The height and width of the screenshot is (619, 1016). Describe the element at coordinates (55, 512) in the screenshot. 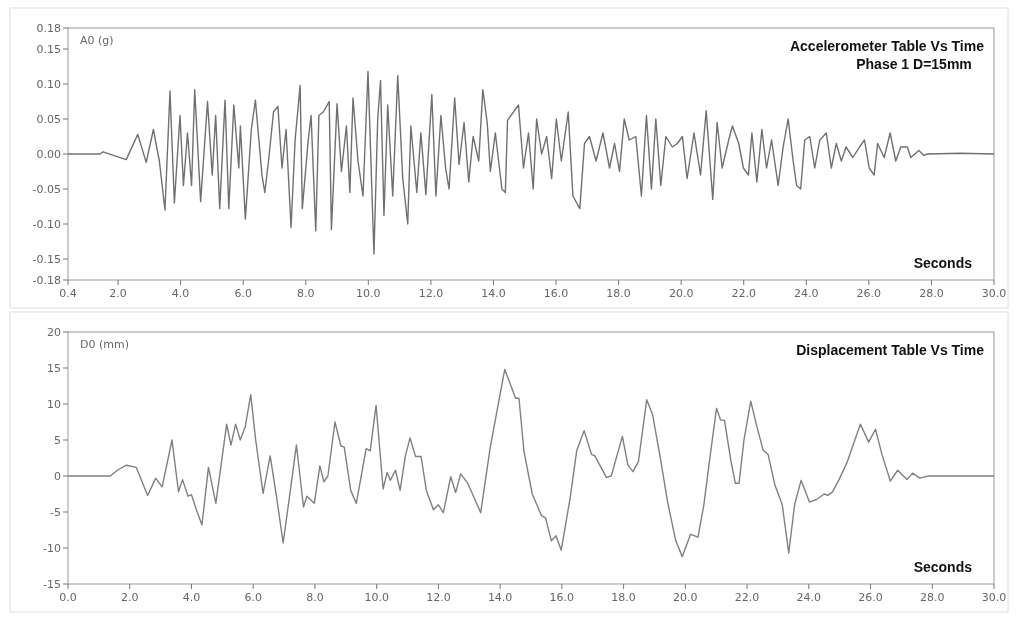

I see `y-tick-label: -5` at that location.